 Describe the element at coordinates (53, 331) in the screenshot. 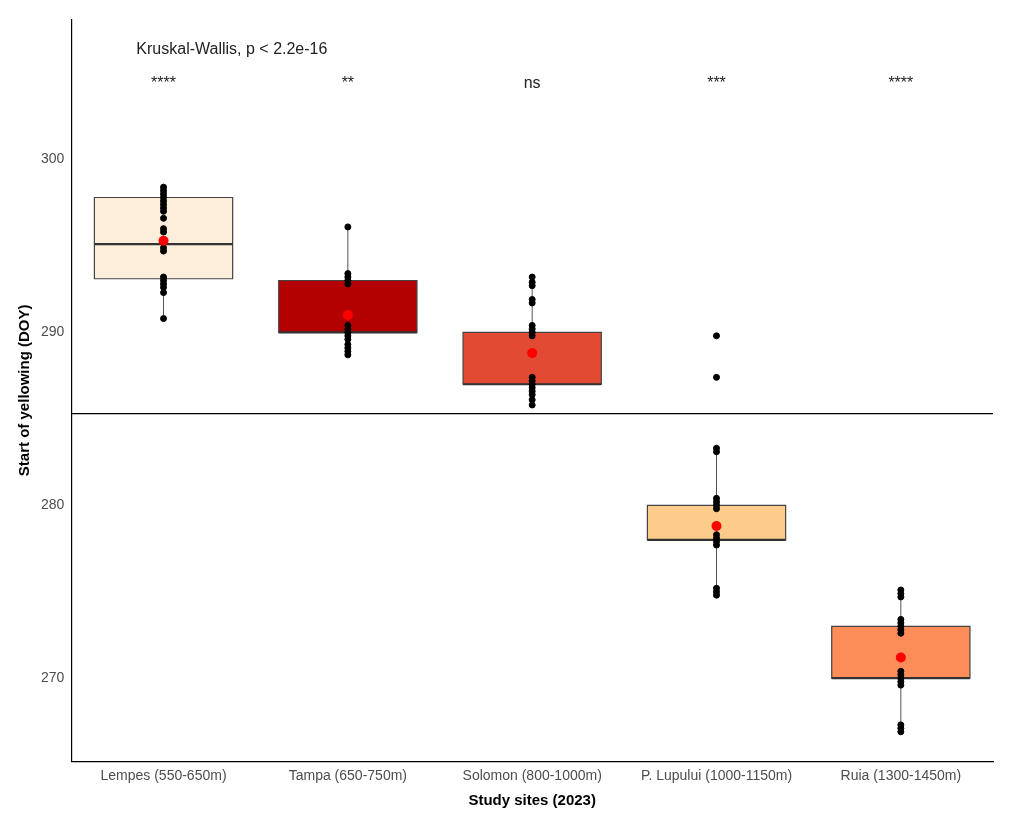

I see `y-tick-label: 290` at that location.